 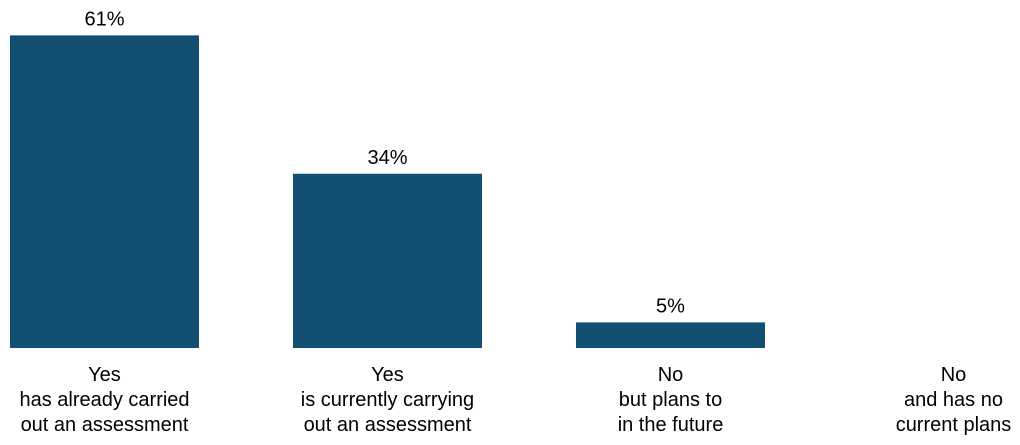 What do you see at coordinates (387, 375) in the screenshot?
I see `category-label-2-line-1: Yes` at bounding box center [387, 375].